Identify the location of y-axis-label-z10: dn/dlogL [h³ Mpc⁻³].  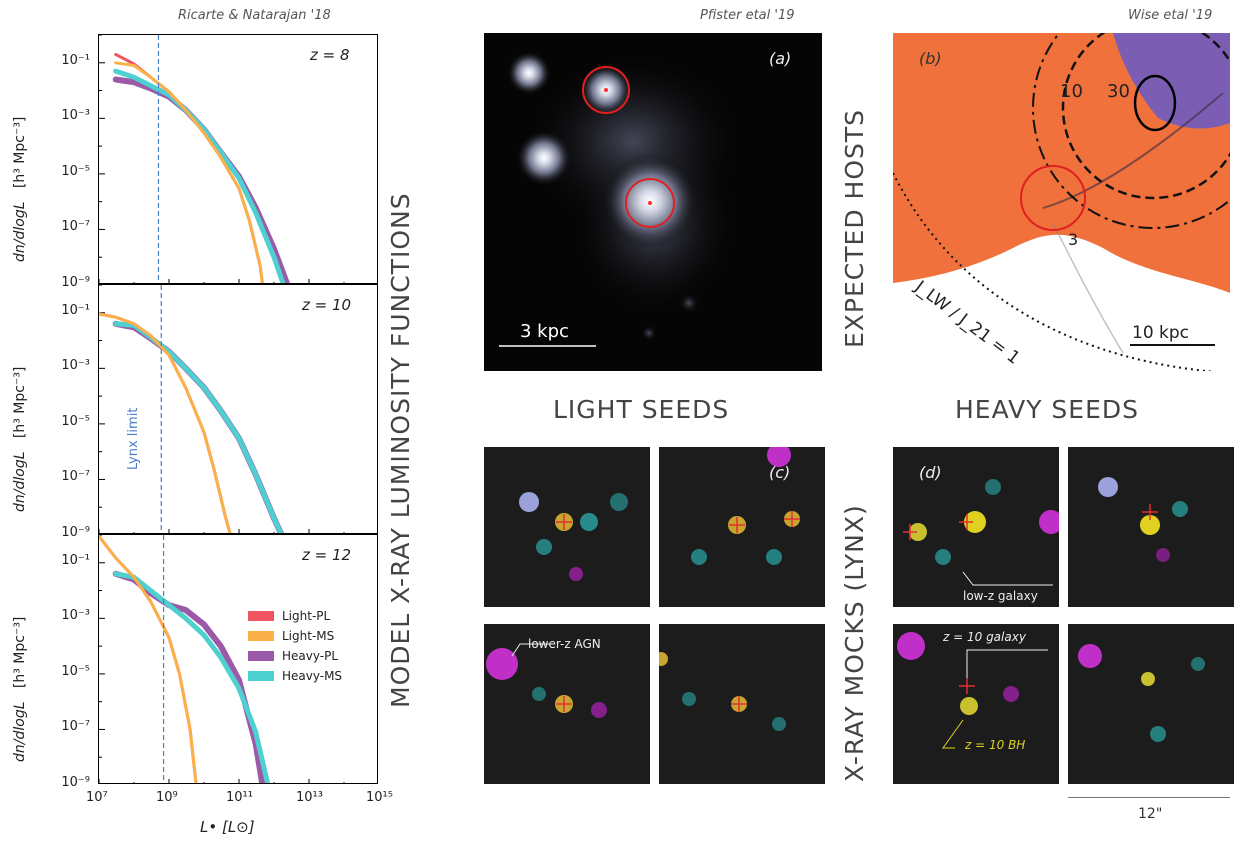
(20, 439).